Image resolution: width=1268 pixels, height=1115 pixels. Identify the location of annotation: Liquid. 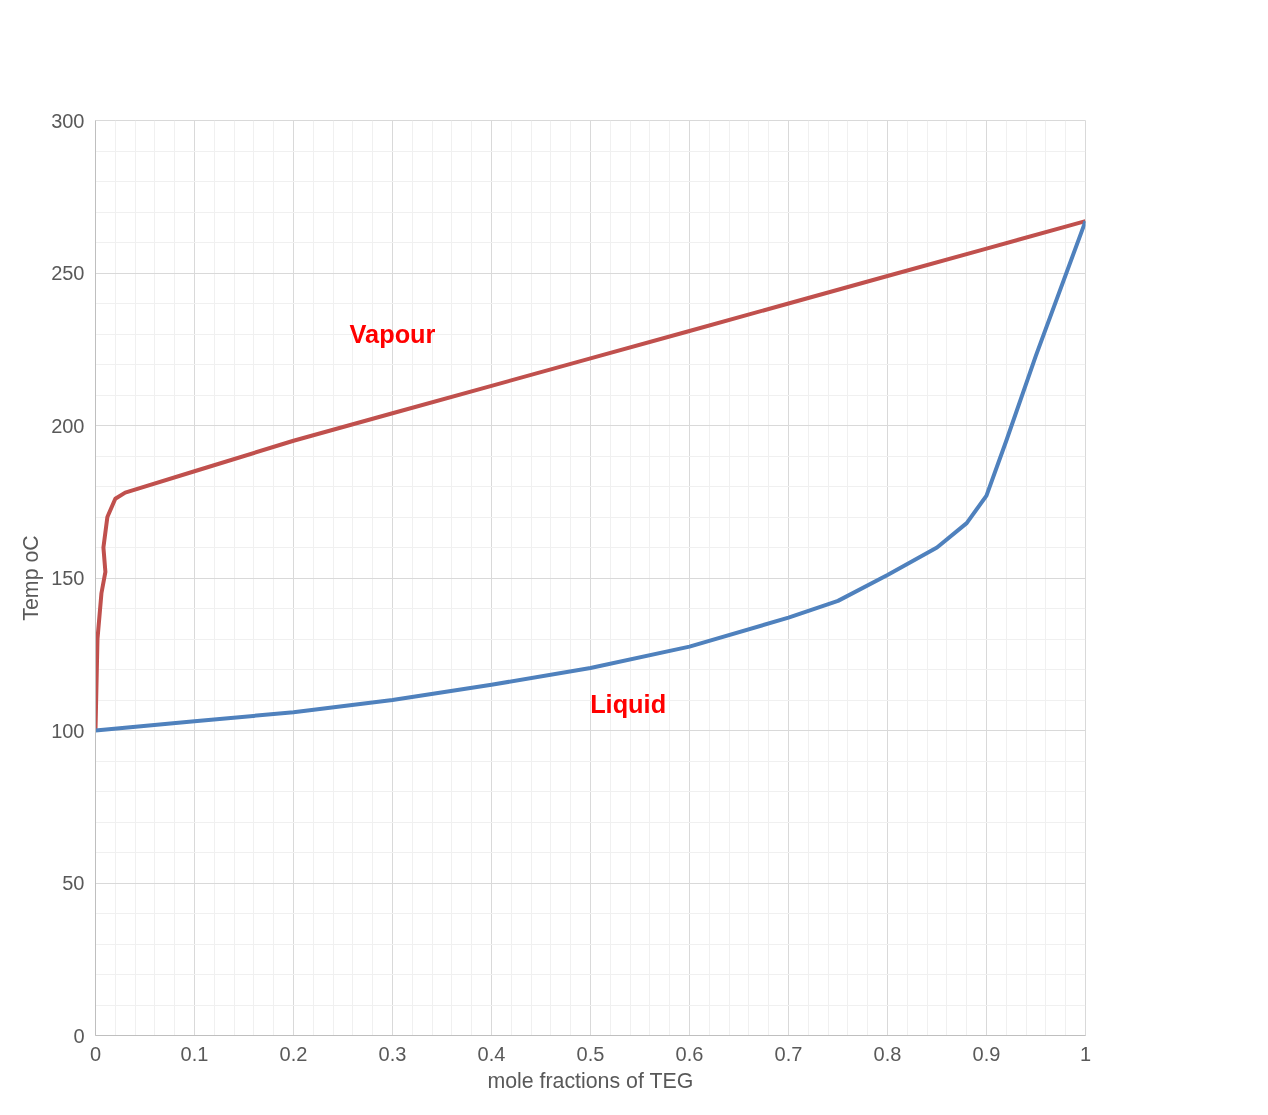
(628, 704).